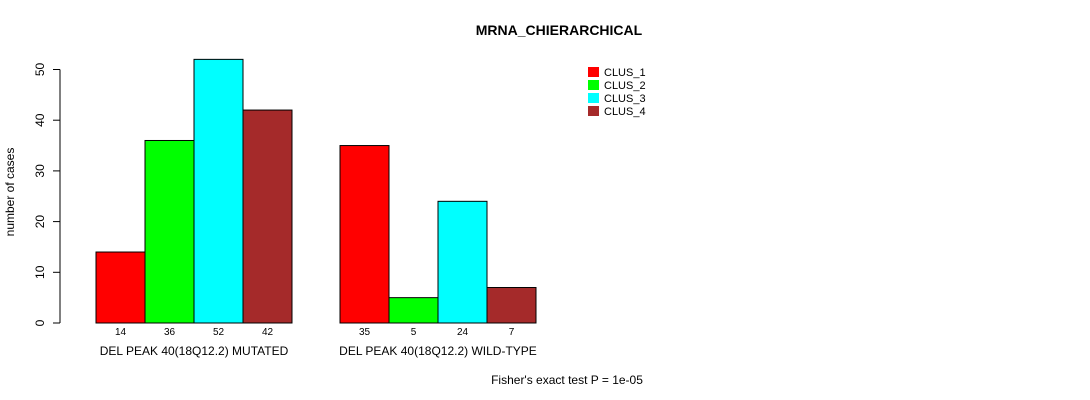 The image size is (1090, 400). I want to click on bar-count-label: 36, so click(170, 332).